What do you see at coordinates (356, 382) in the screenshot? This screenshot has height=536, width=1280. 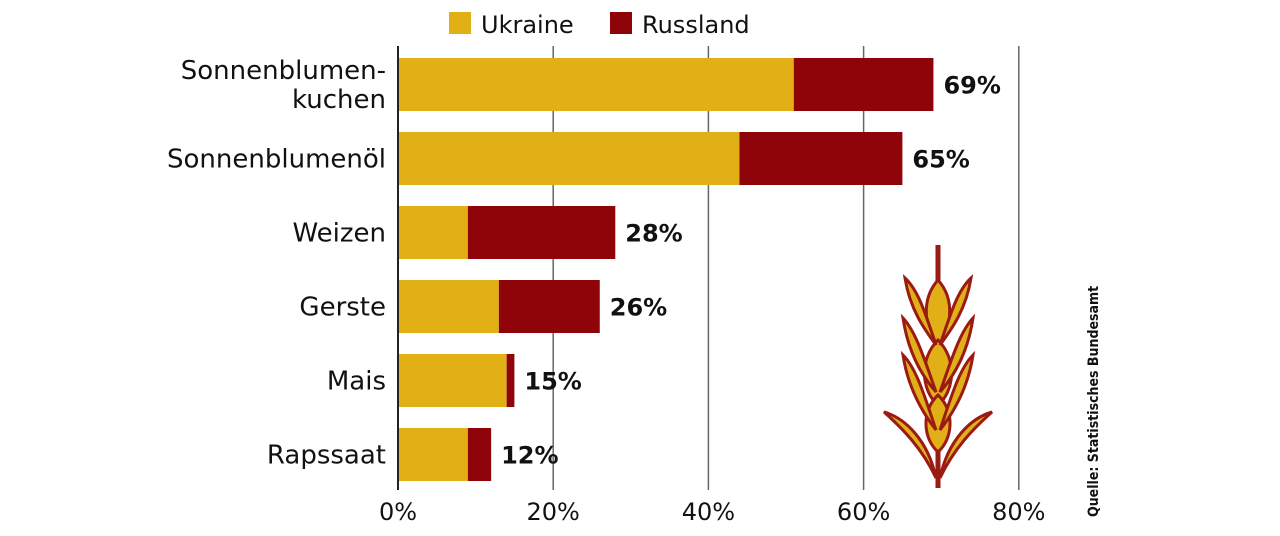 I see `category-label: Mais` at bounding box center [356, 382].